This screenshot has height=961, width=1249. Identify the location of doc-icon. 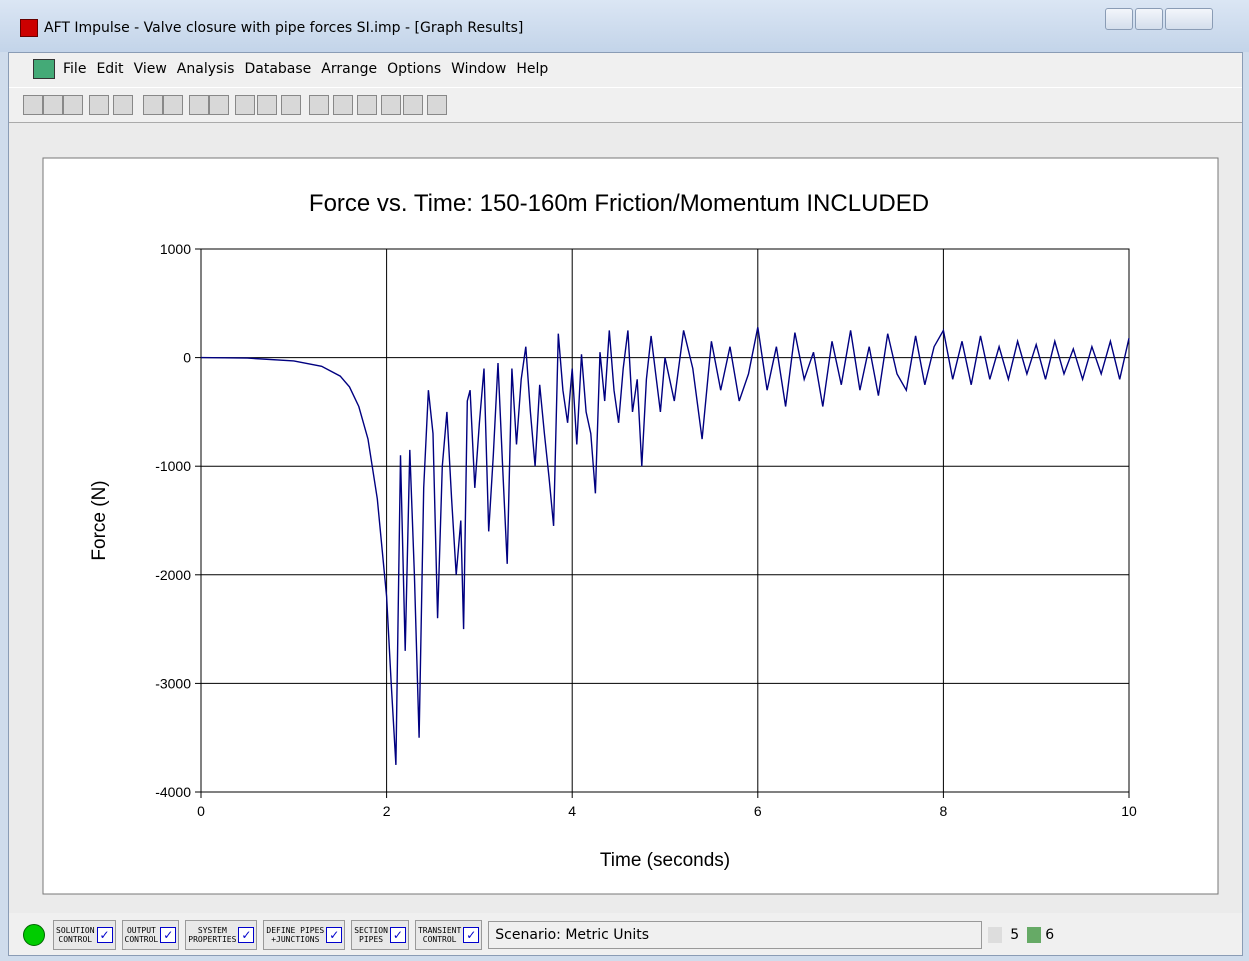
(44, 69).